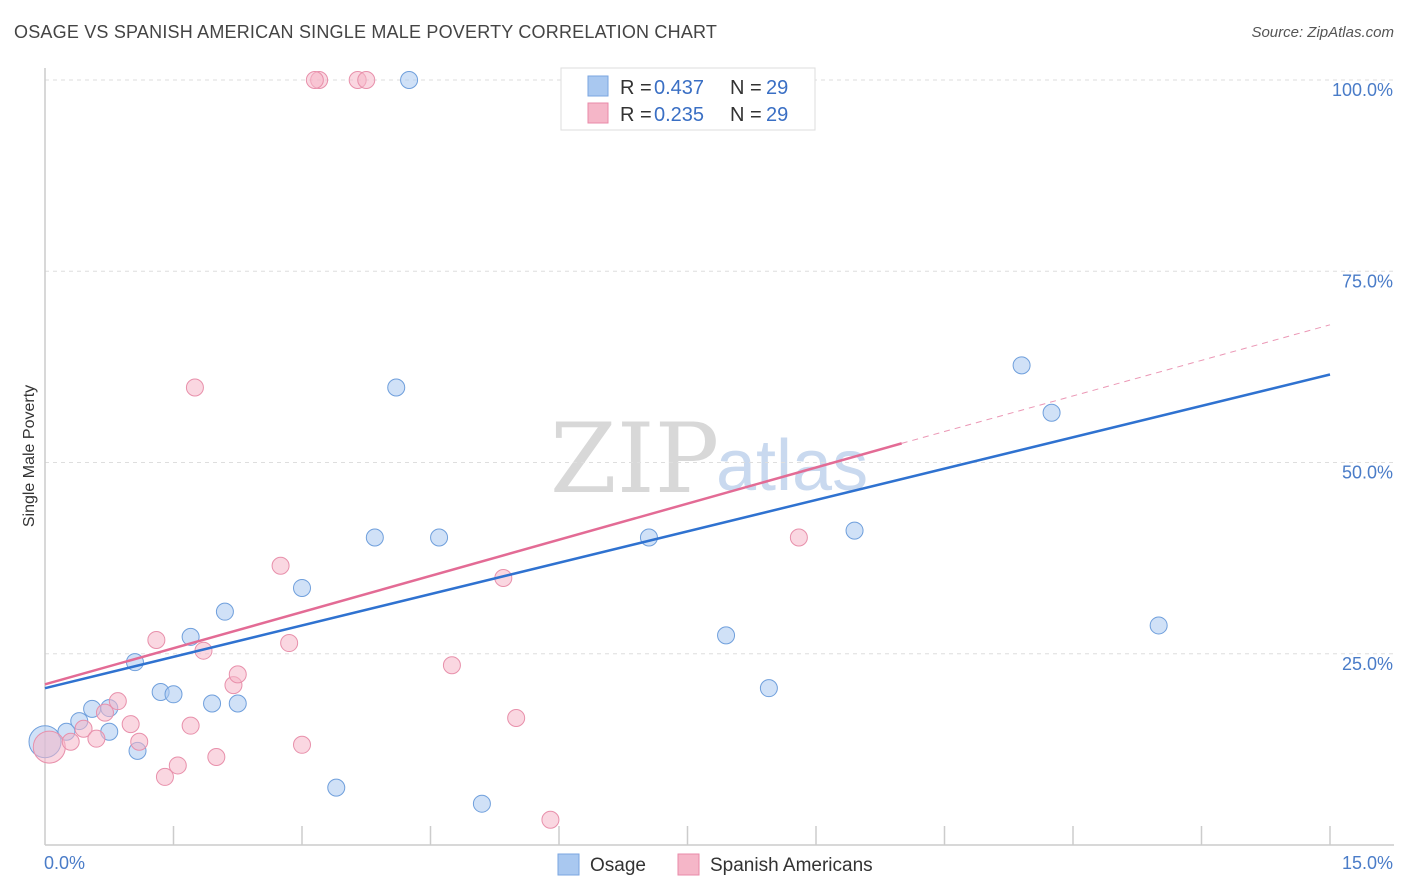 The width and height of the screenshot is (1406, 892). I want to click on y-axis-label: Single Male Poverty, so click(29, 456).